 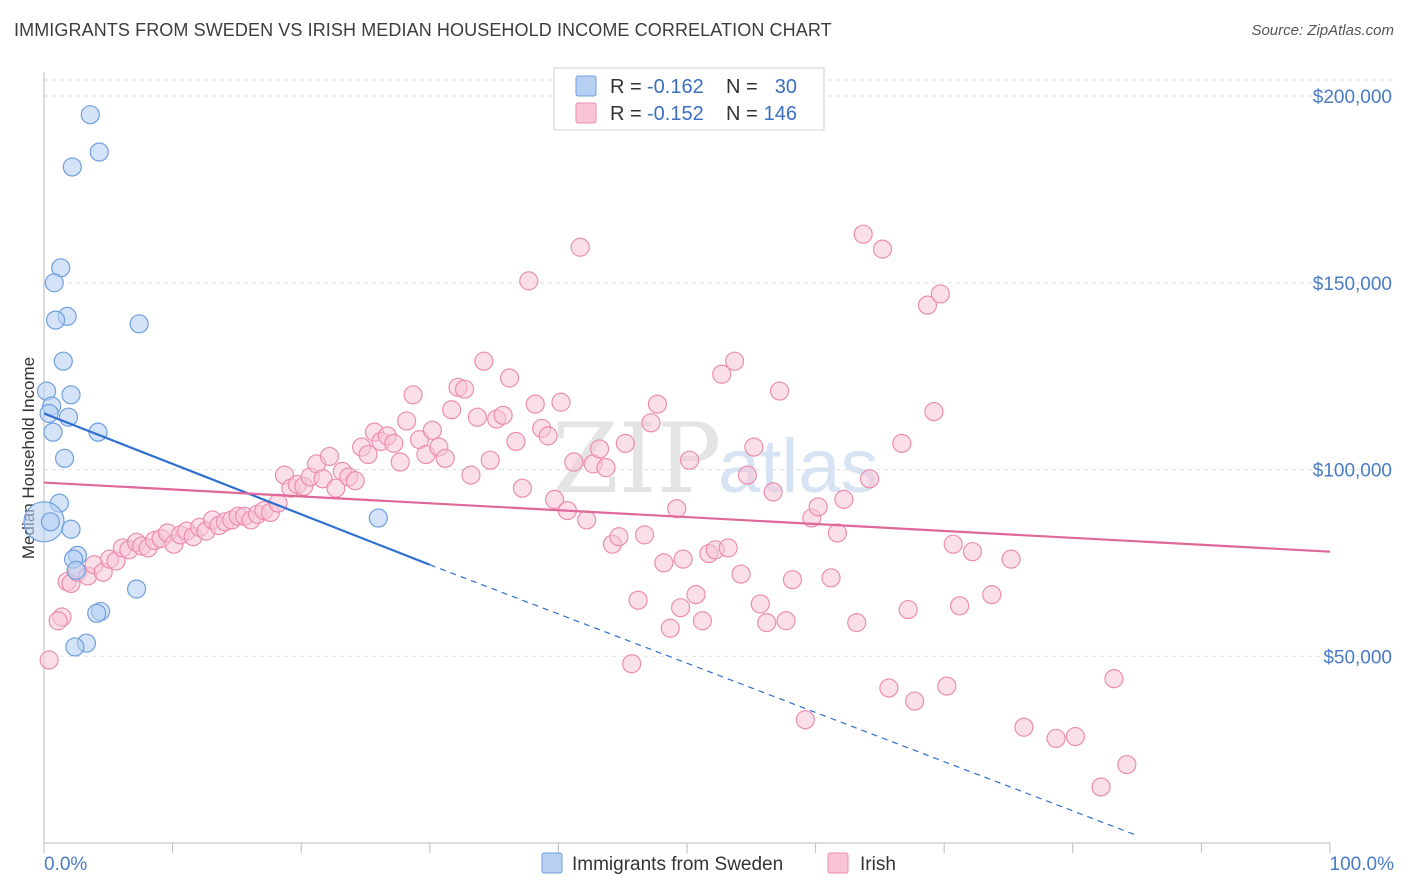 What do you see at coordinates (586, 113) in the screenshot?
I see `irish-legend-swatch` at bounding box center [586, 113].